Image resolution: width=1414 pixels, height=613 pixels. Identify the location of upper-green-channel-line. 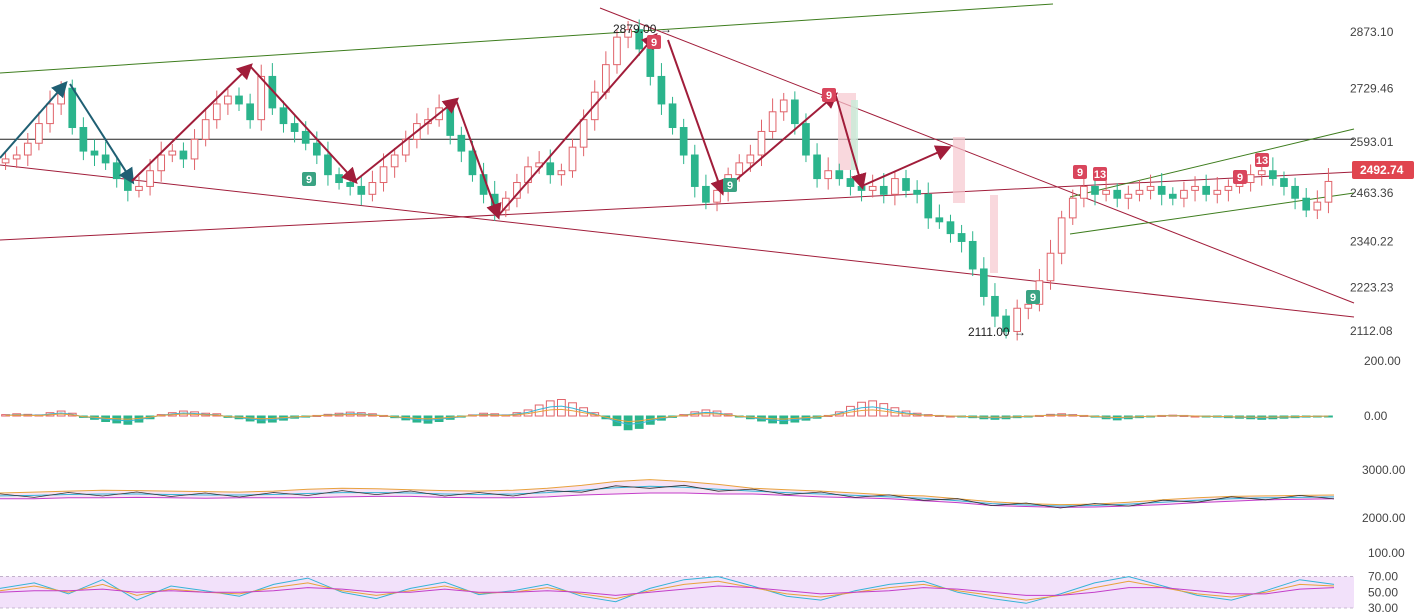
(527, 38).